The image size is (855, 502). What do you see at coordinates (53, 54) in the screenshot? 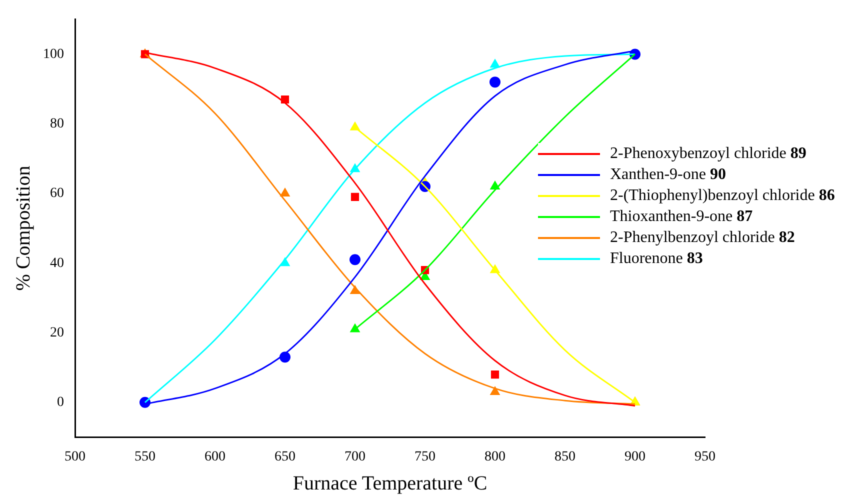
I see `y-tick-label: 100` at bounding box center [53, 54].